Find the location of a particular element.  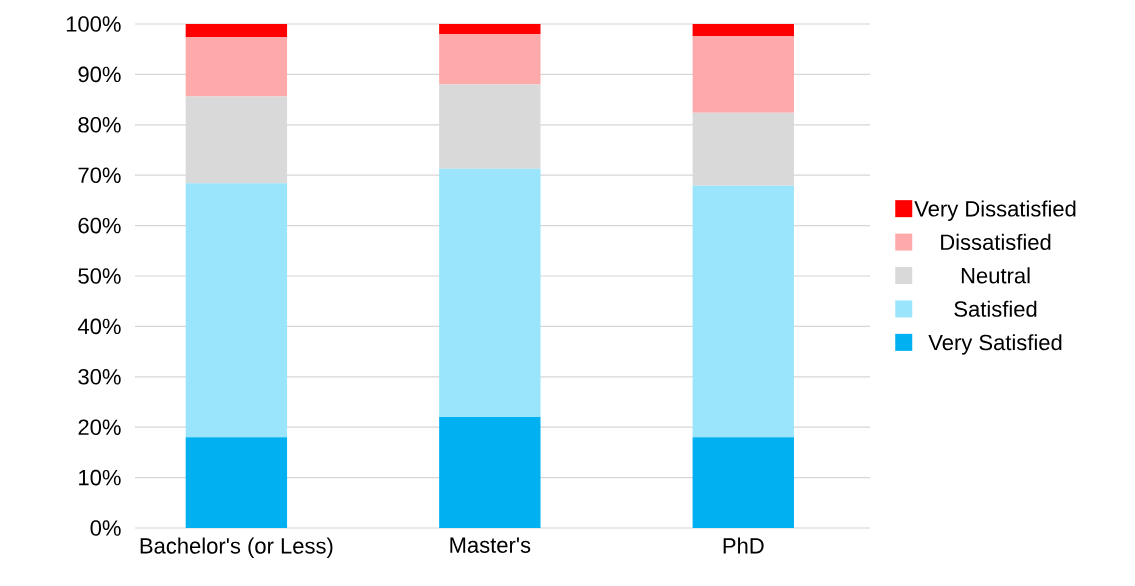

legend-label: Neutral is located at coordinates (995, 275).